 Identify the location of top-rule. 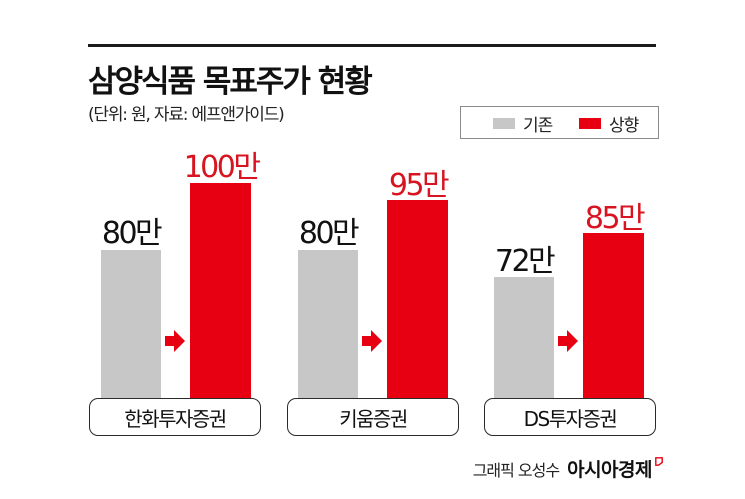
(372, 45).